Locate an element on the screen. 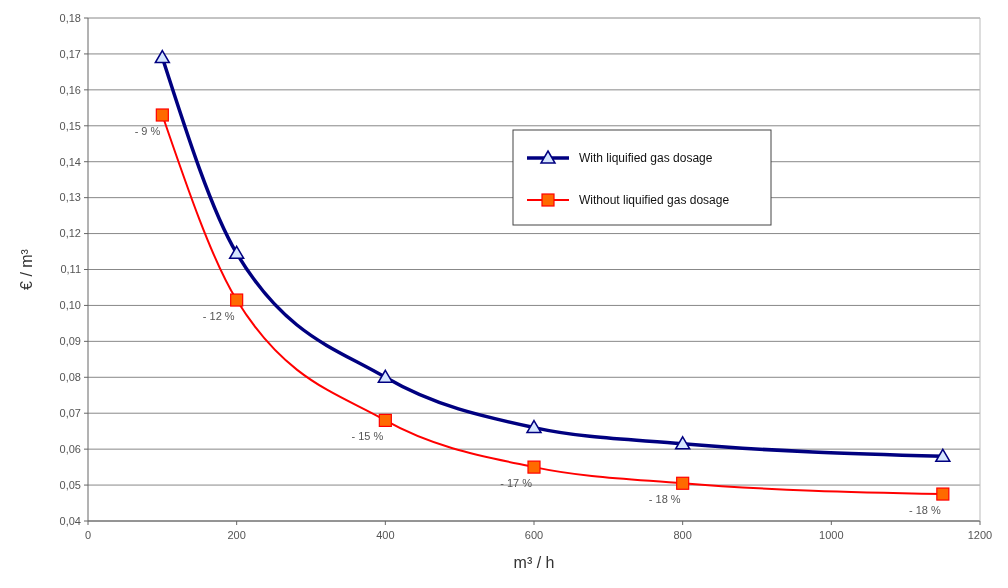 The width and height of the screenshot is (1008, 588). legend-label: With liquified gas dosage is located at coordinates (646, 158).